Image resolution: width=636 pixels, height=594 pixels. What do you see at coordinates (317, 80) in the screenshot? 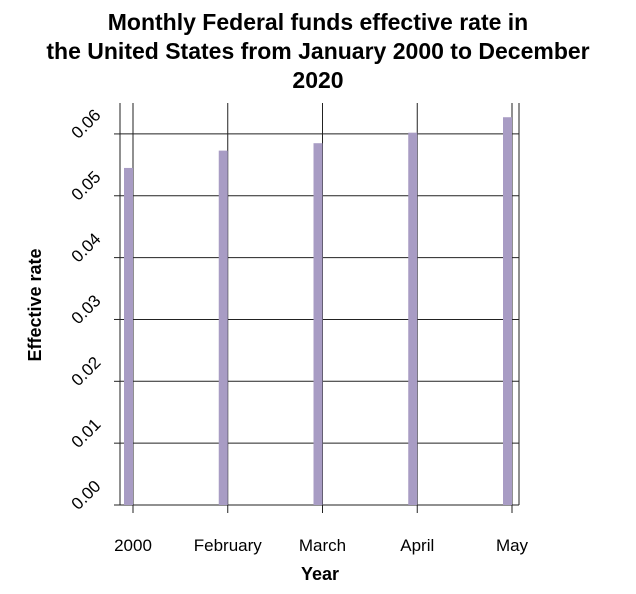
I see `title-line-3: 2020` at bounding box center [317, 80].